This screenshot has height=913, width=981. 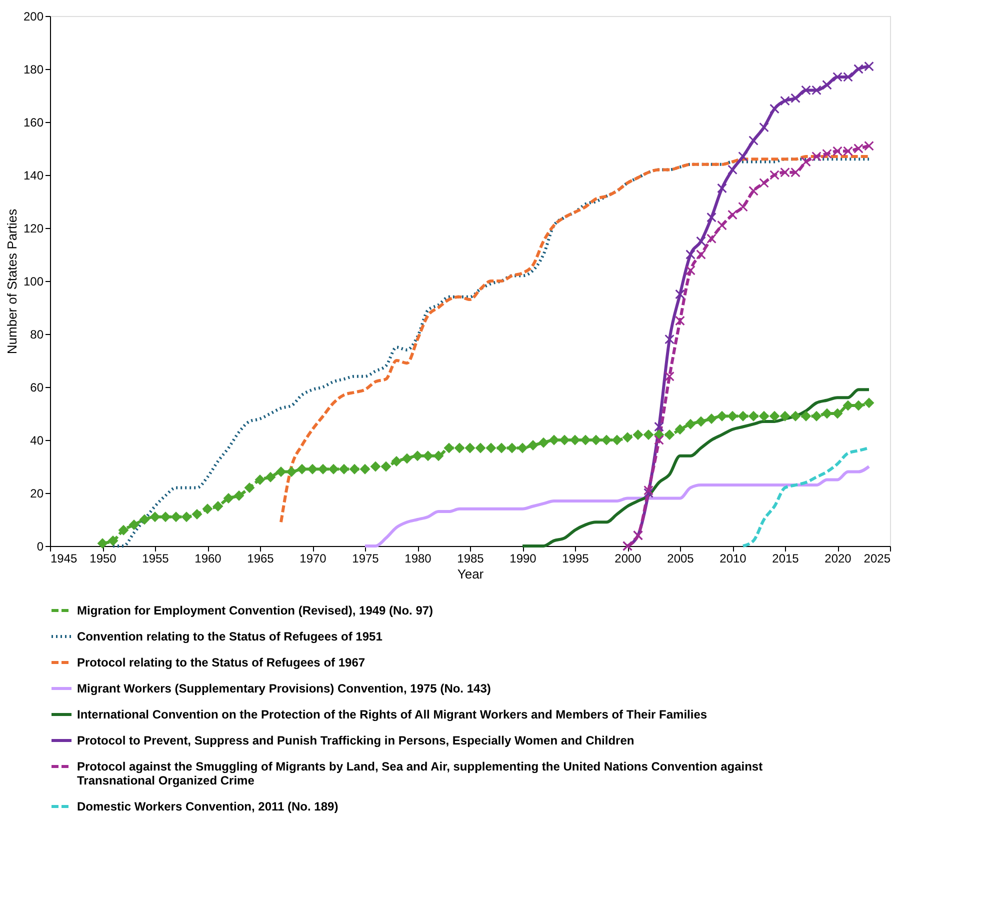 What do you see at coordinates (208, 559) in the screenshot?
I see `x-tick-label: 1960` at bounding box center [208, 559].